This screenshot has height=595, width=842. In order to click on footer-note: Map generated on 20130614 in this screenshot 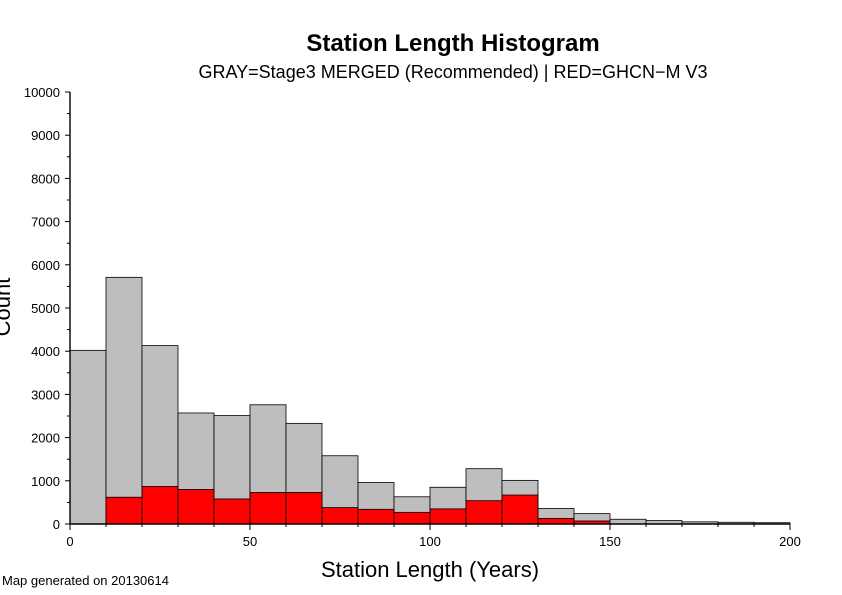, I will do `click(85, 580)`.